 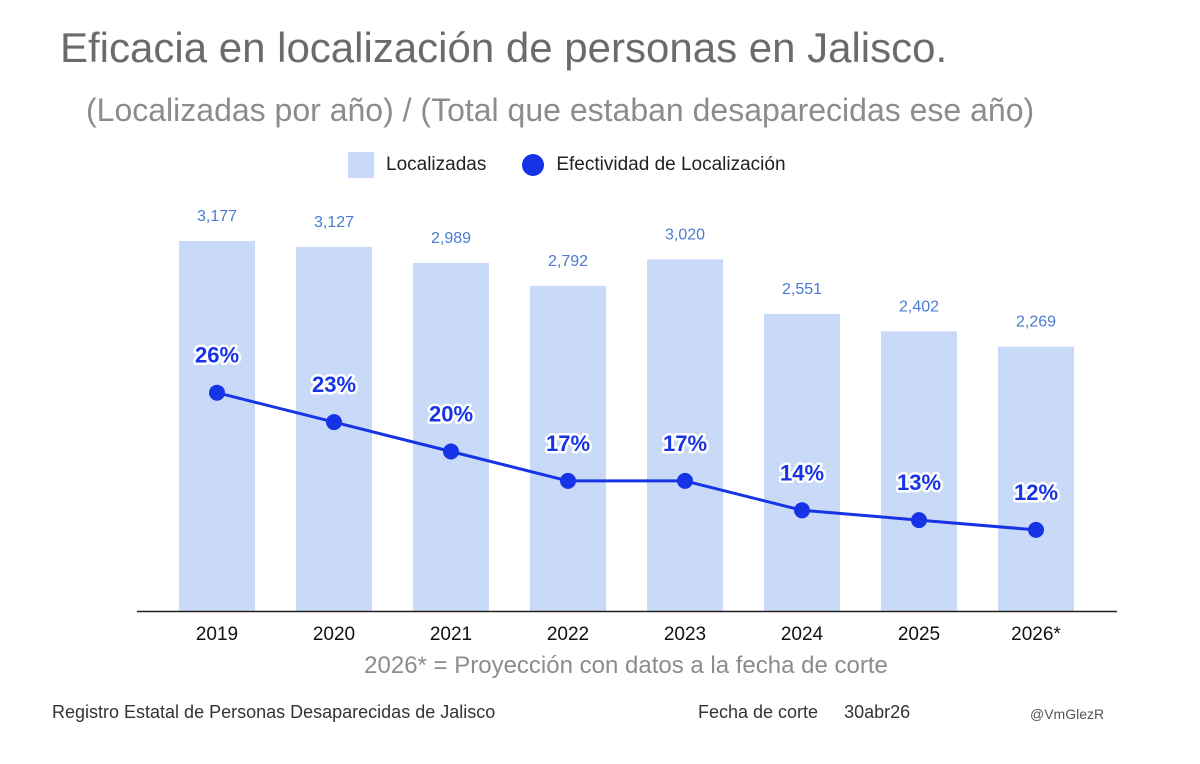 What do you see at coordinates (334, 384) in the screenshot?
I see `effectiveness-label-2: 23%` at bounding box center [334, 384].